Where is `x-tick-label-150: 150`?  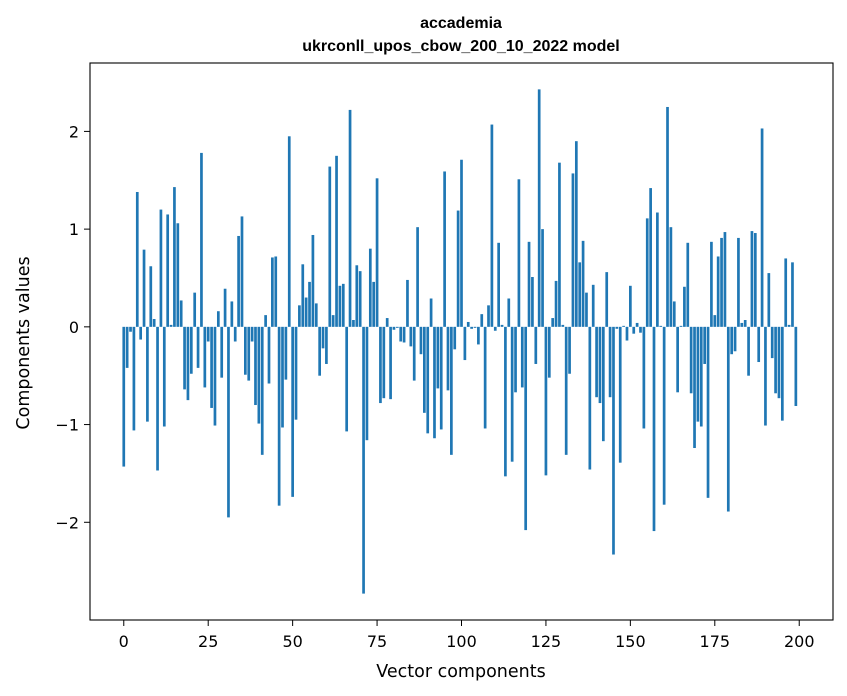 x-tick-label-150: 150 is located at coordinates (630, 641).